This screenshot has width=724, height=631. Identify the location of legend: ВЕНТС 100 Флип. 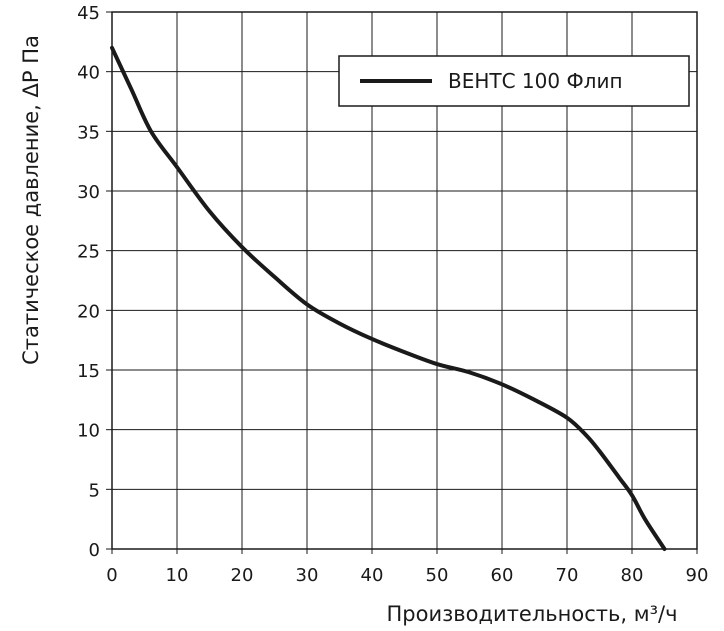
(514, 81).